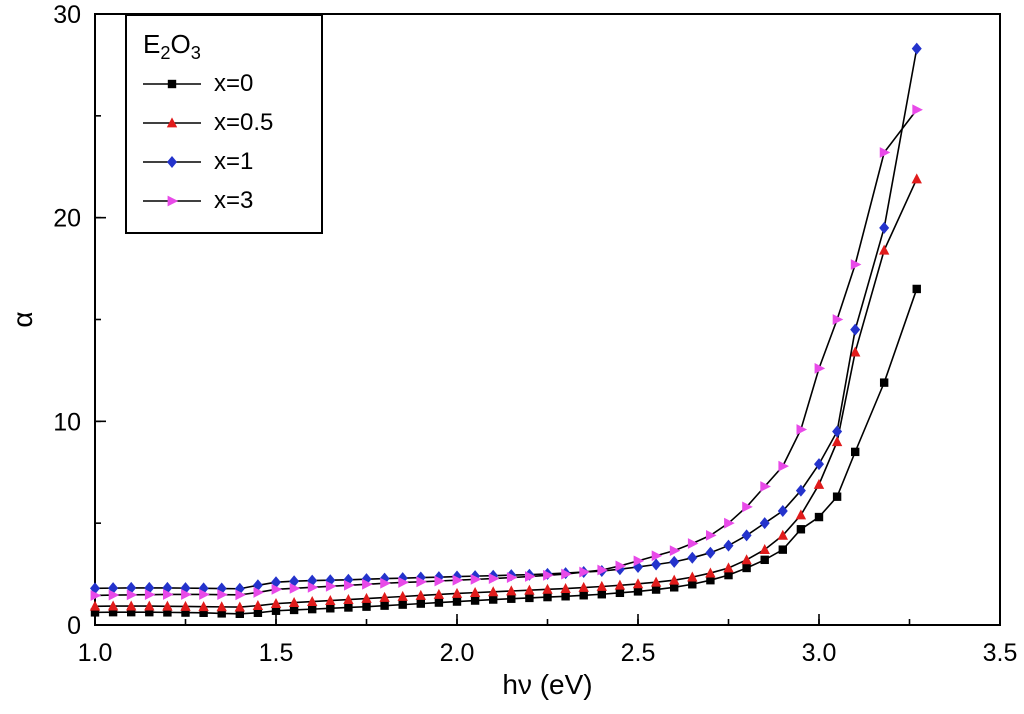  I want to click on x-tick-label: 2.0, so click(457, 653).